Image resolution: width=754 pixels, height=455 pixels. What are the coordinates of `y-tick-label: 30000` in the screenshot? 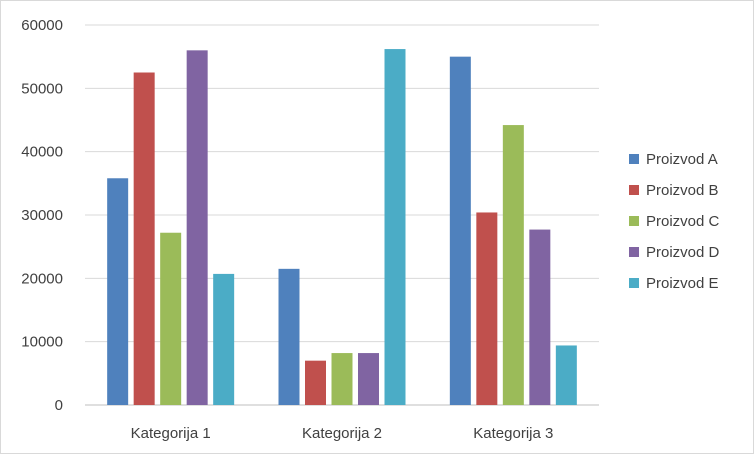 It's located at (42, 215).